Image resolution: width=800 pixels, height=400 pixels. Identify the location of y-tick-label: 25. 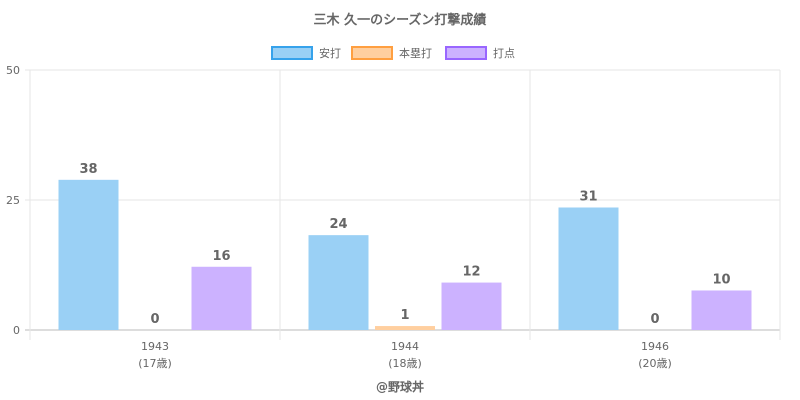
(13, 200).